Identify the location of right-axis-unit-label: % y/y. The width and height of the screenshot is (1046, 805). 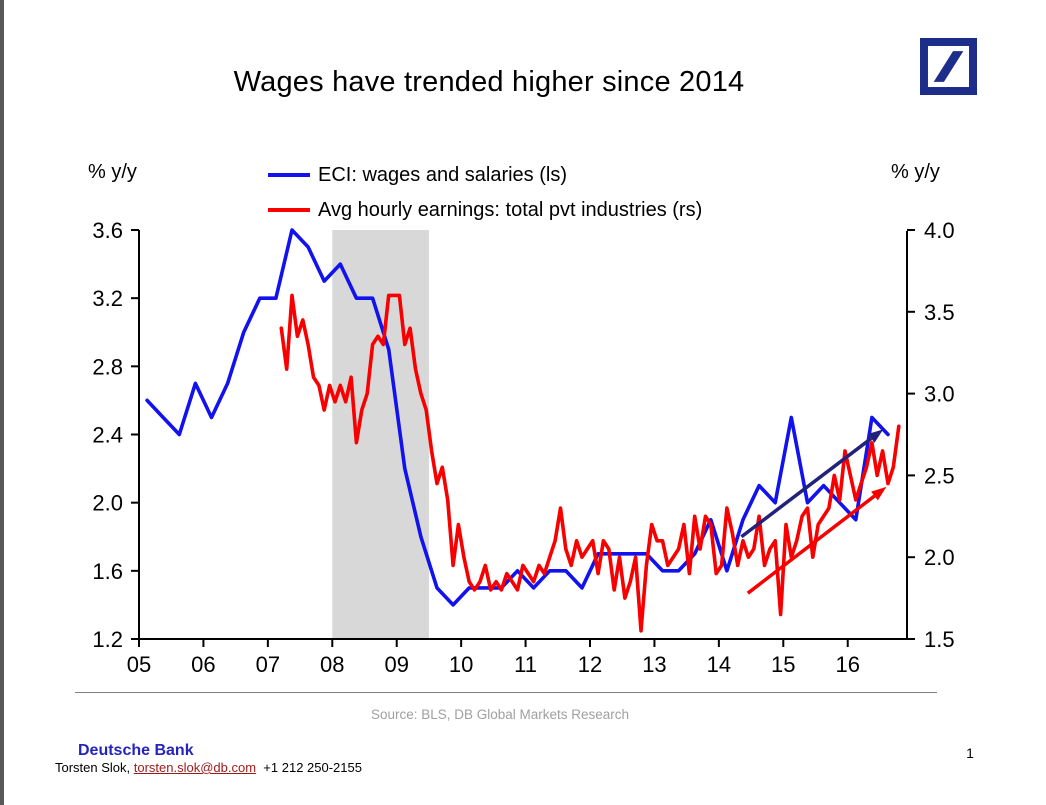
(915, 172).